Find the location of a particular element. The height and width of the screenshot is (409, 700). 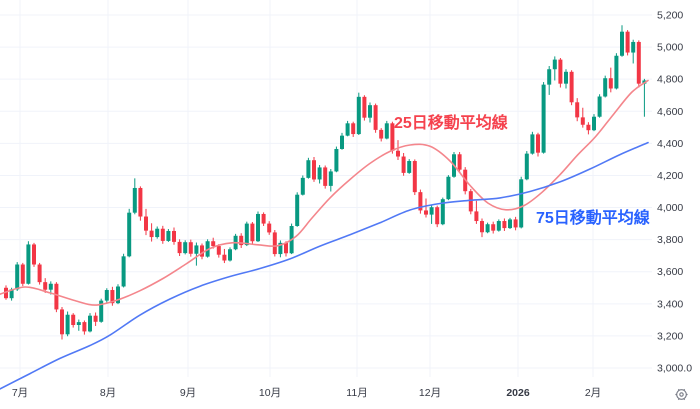

time-axis-label: 2月 is located at coordinates (593, 393).